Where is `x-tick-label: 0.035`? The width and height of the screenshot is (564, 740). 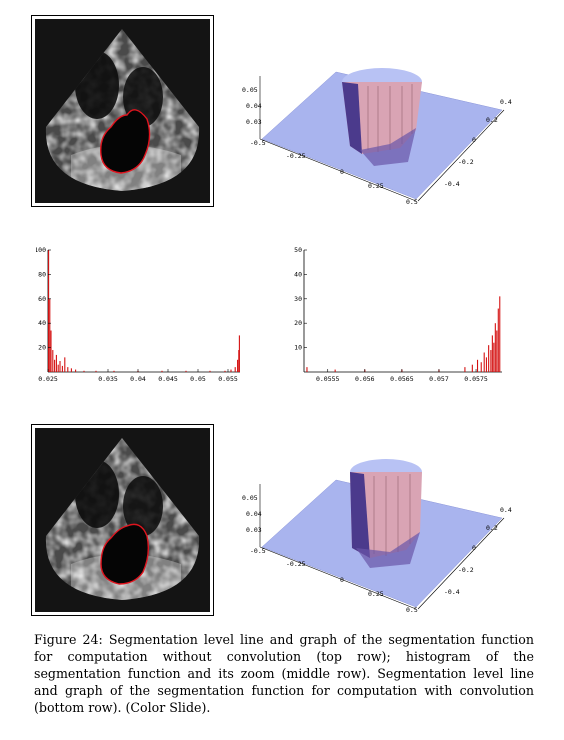 x-tick-label: 0.035 is located at coordinates (108, 379).